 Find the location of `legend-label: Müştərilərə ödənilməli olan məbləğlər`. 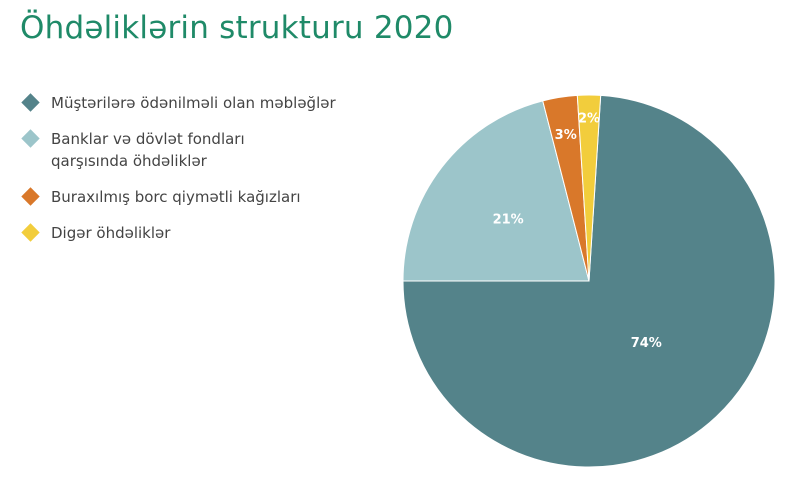

legend-label: Müştərilərə ödənilməli olan məbləğlər is located at coordinates (193, 103).